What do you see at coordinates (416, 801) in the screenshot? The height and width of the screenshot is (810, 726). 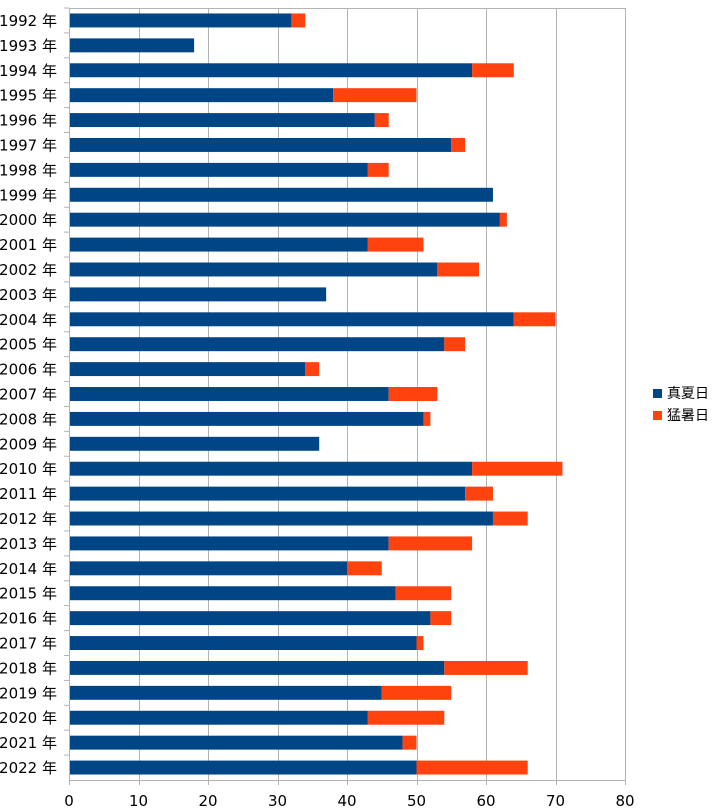 I see `x-tick-label: 50` at bounding box center [416, 801].